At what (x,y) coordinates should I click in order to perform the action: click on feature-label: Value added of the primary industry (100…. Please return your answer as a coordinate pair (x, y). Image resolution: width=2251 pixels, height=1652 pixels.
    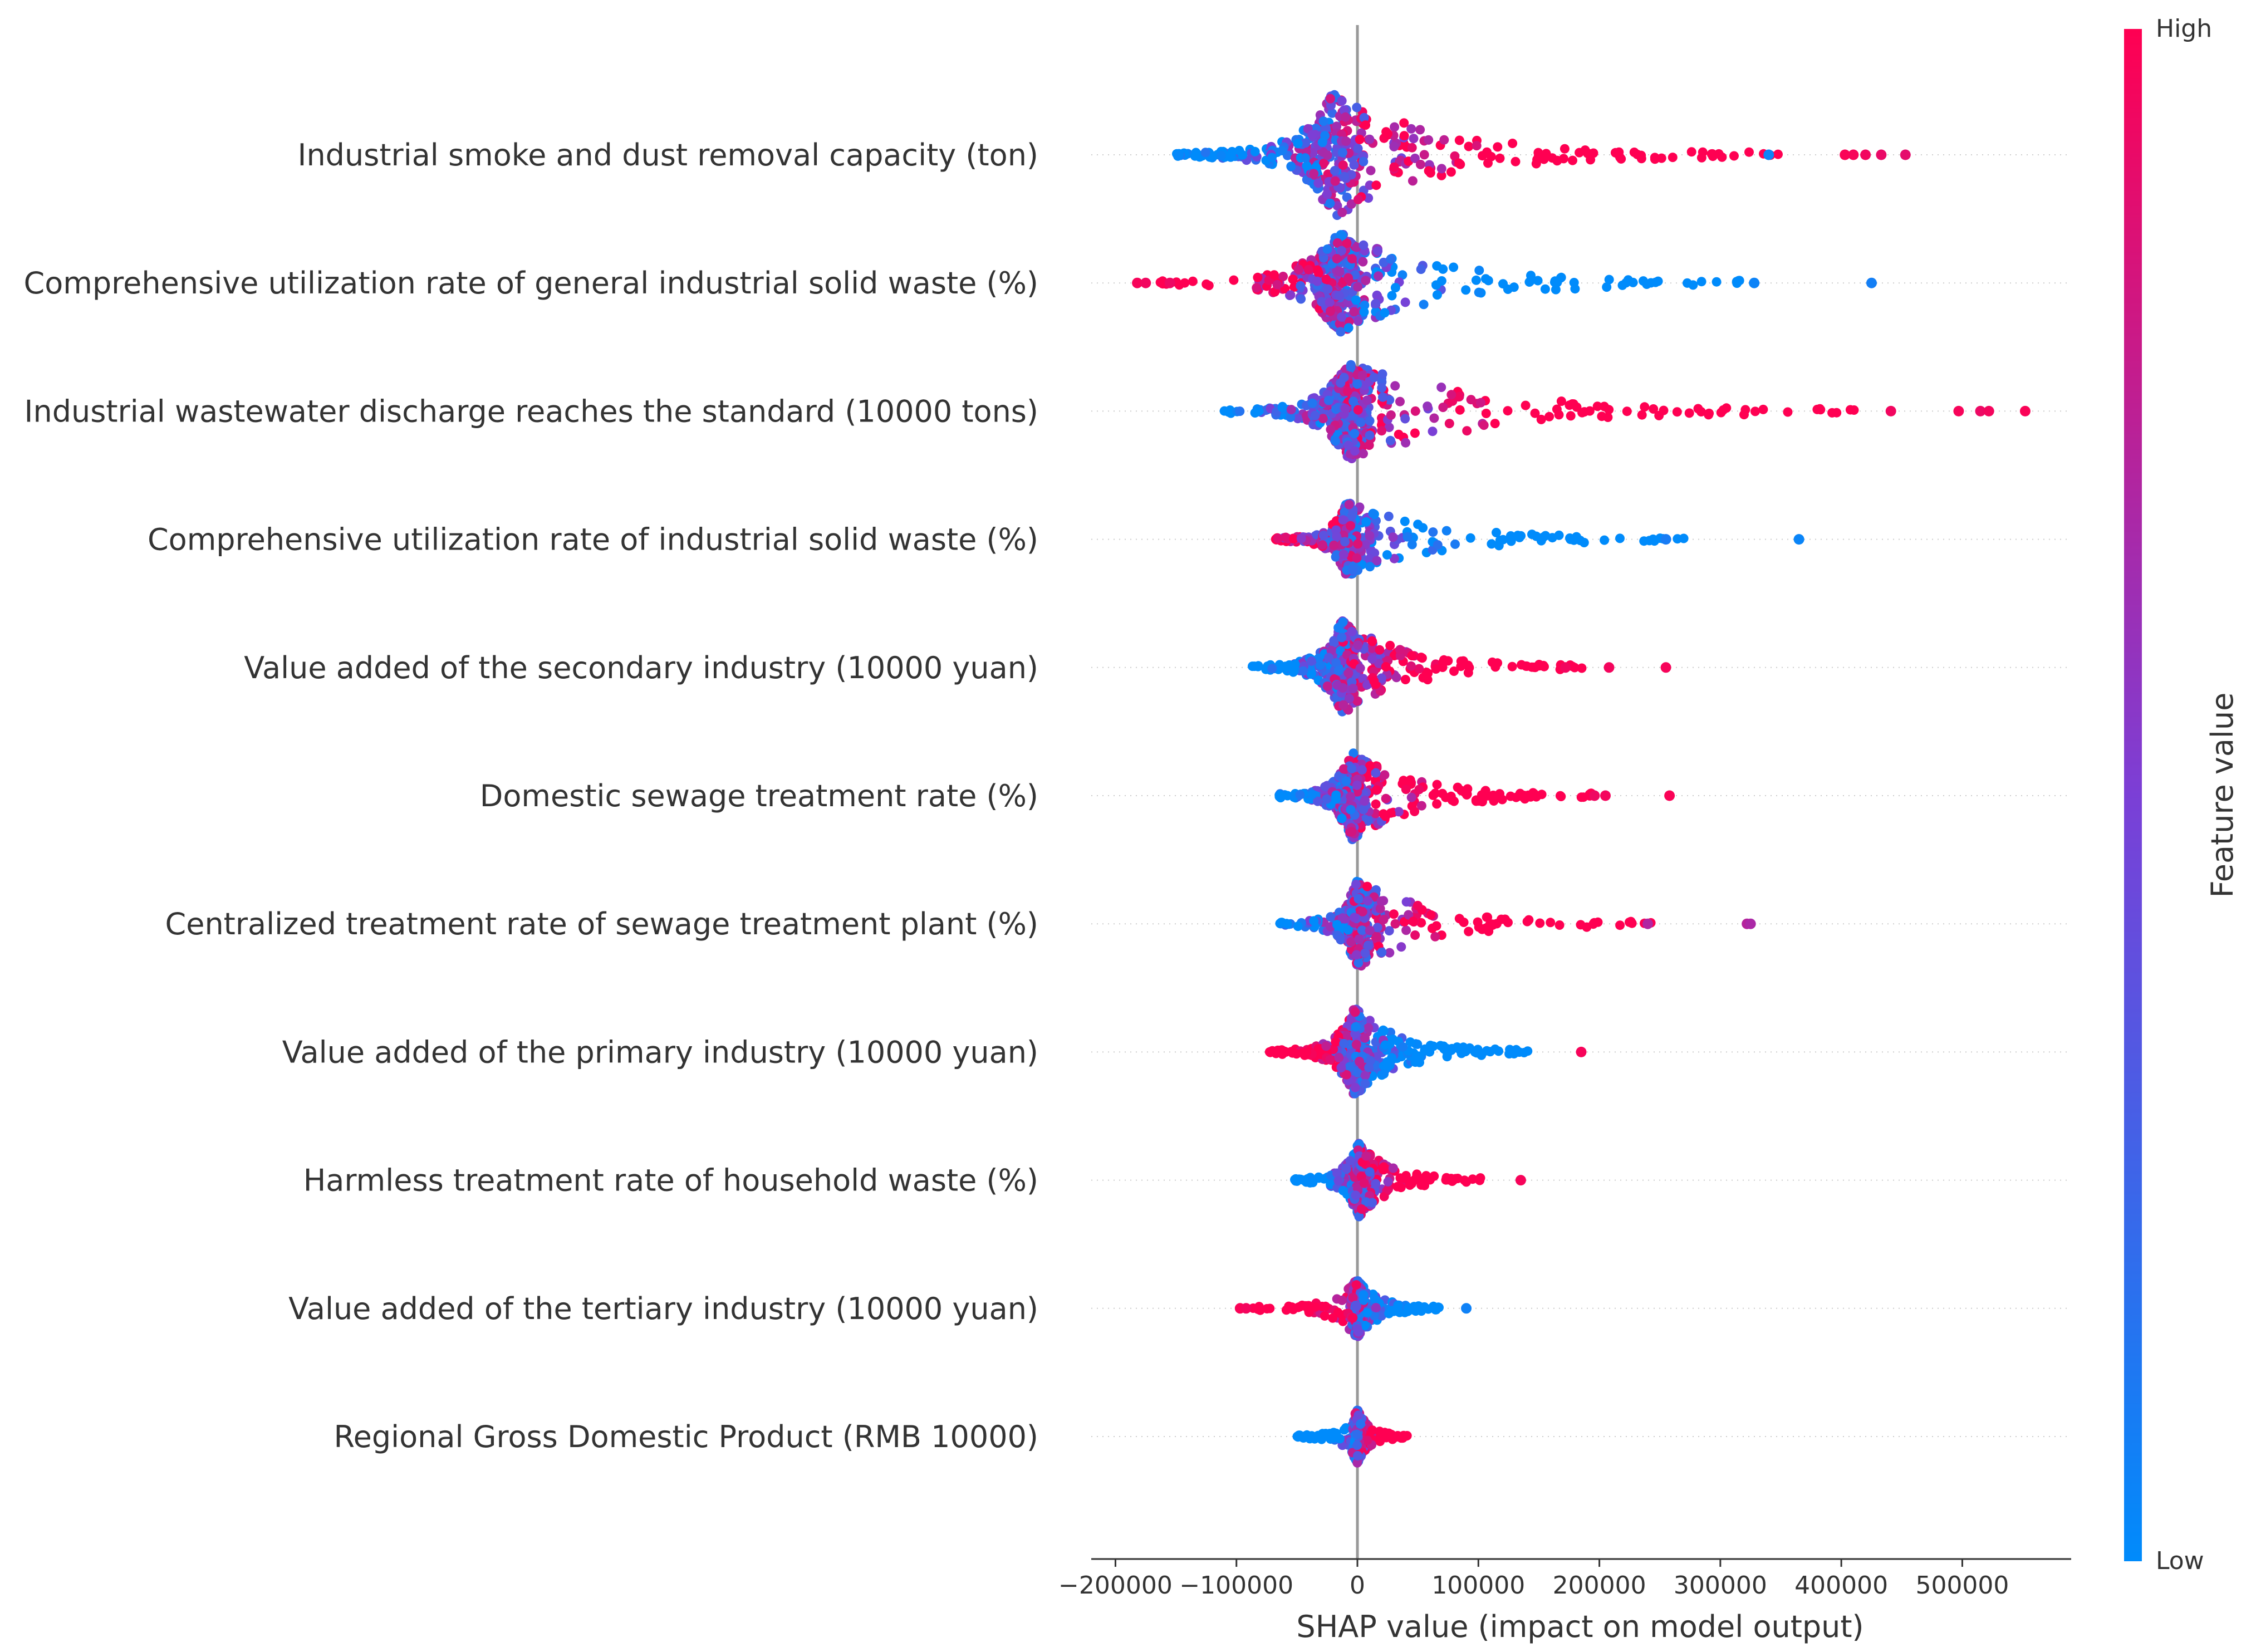
    Looking at the image, I should click on (660, 1052).